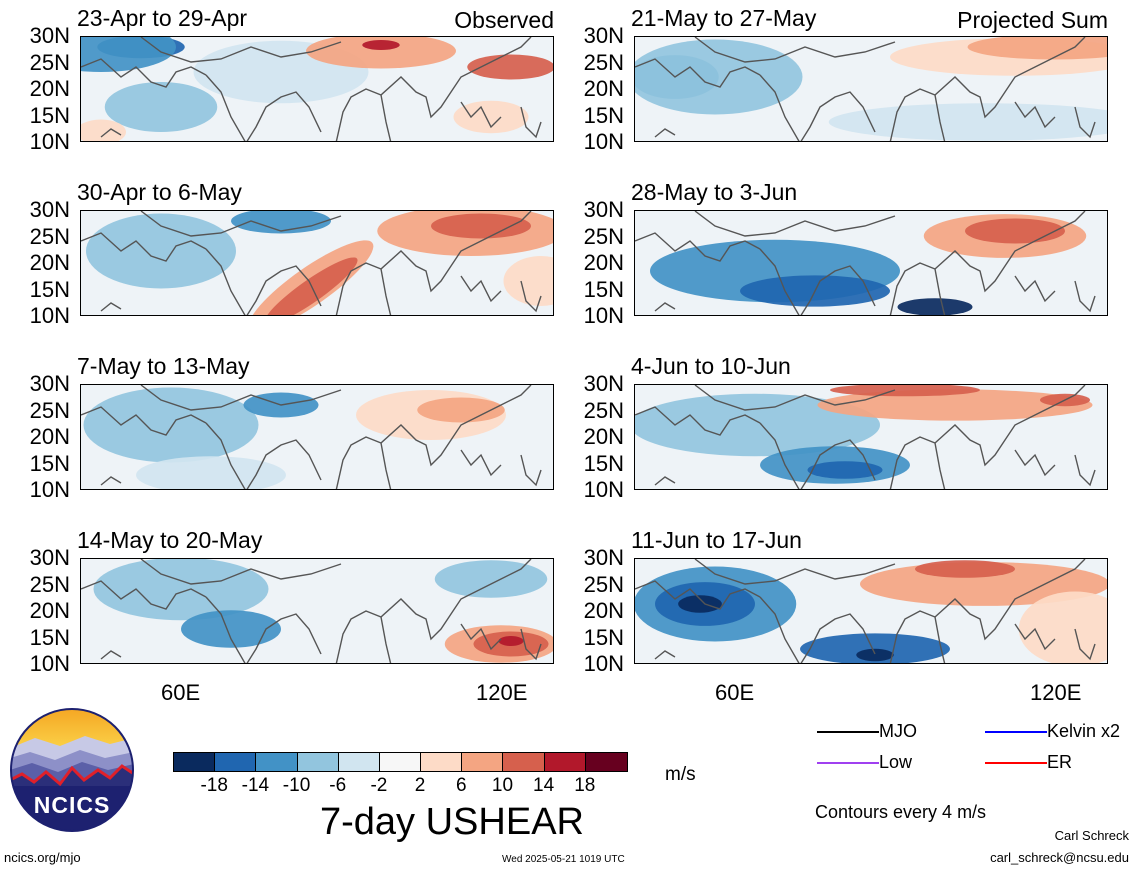 The width and height of the screenshot is (1135, 872). I want to click on panel-tag: Projected Sum, so click(1032, 20).